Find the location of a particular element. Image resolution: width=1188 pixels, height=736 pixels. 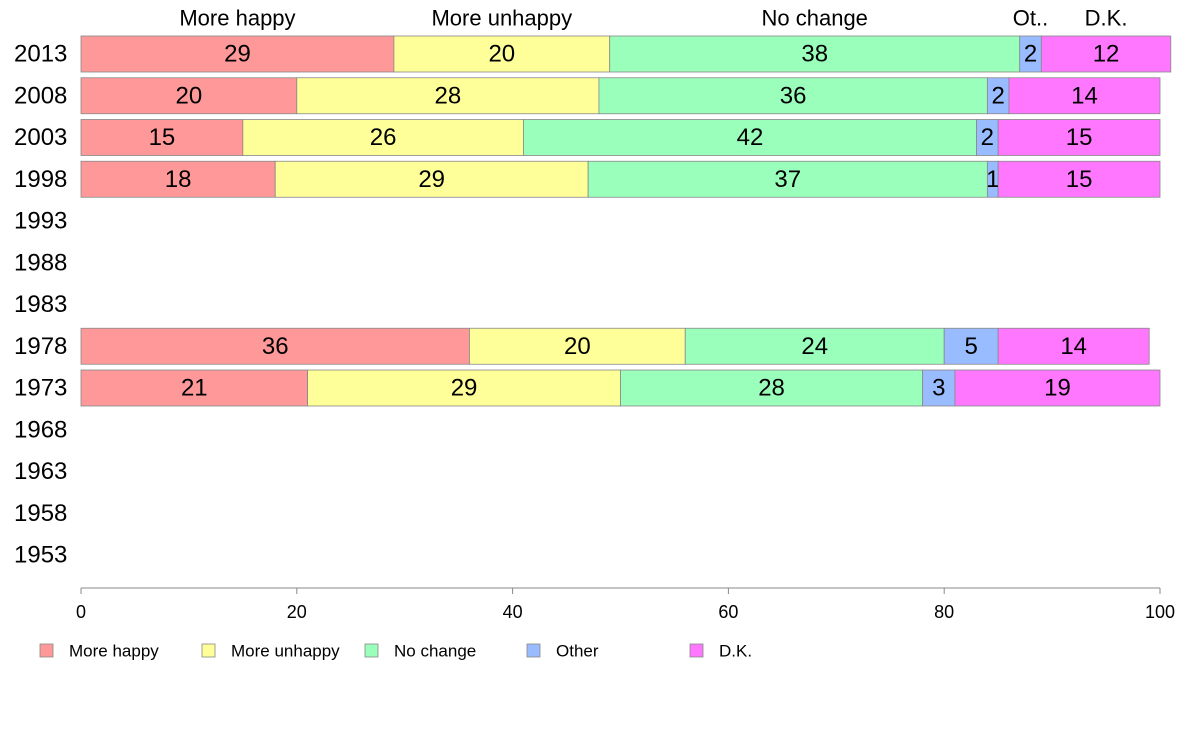

top-labels-group: More happy More unhappy No change Ot.. D.K. is located at coordinates (653, 18).